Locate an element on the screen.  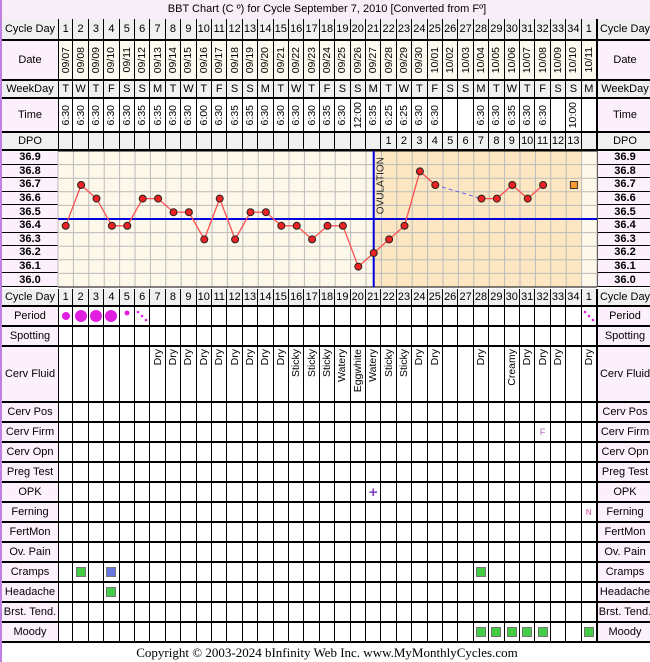
row-label-cerv_opn: Cerv Opn is located at coordinates (30, 453).